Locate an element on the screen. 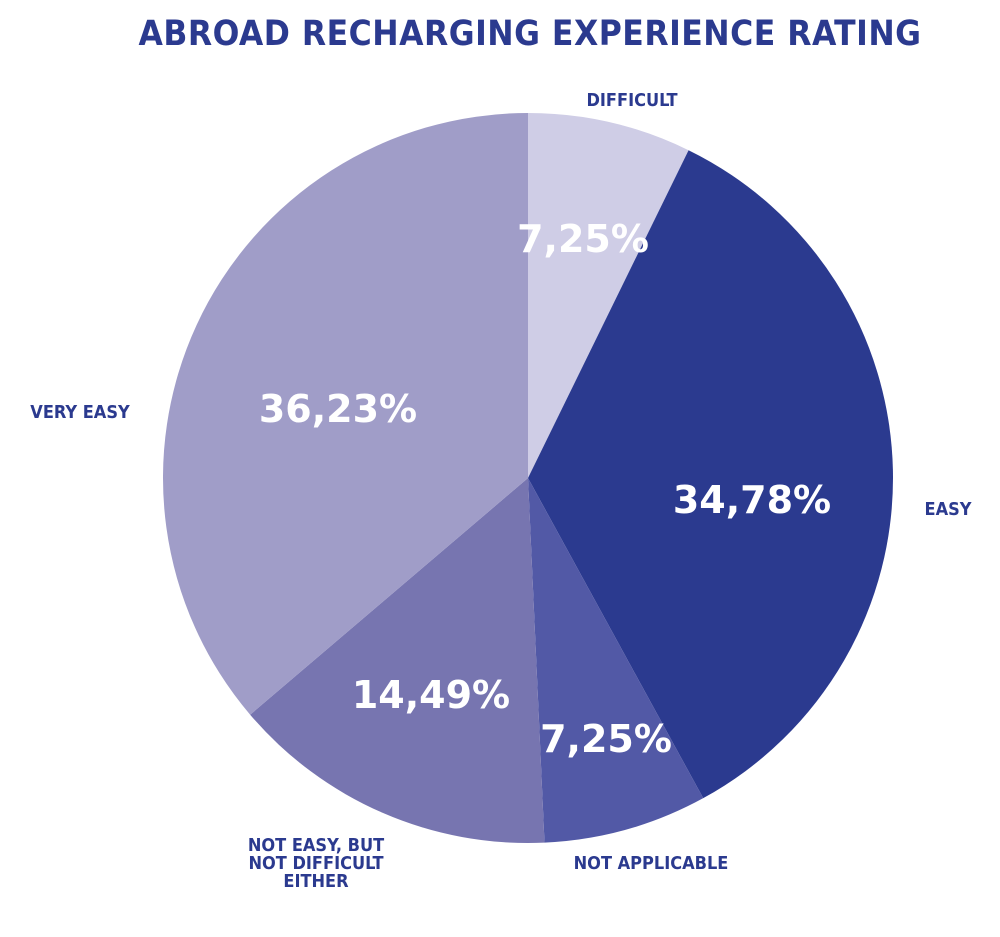 Image resolution: width=1000 pixels, height=937 pixels. pie-slice-neutral is located at coordinates (397, 661).